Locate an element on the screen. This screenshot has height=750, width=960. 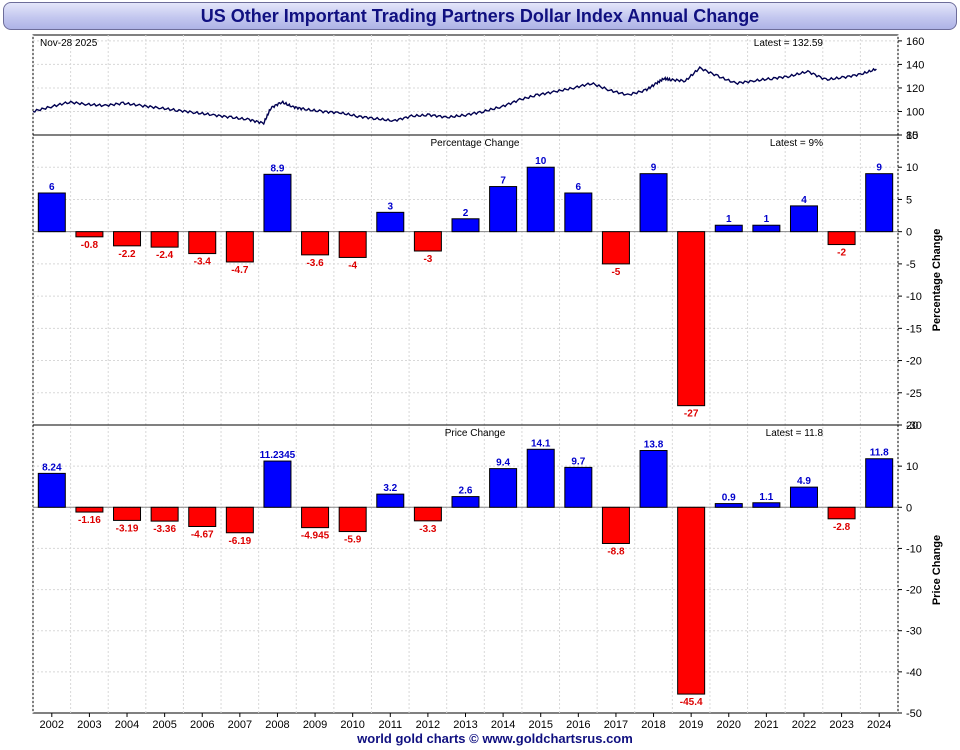
x-tick-label-2015: 2015 is located at coordinates (540, 725).